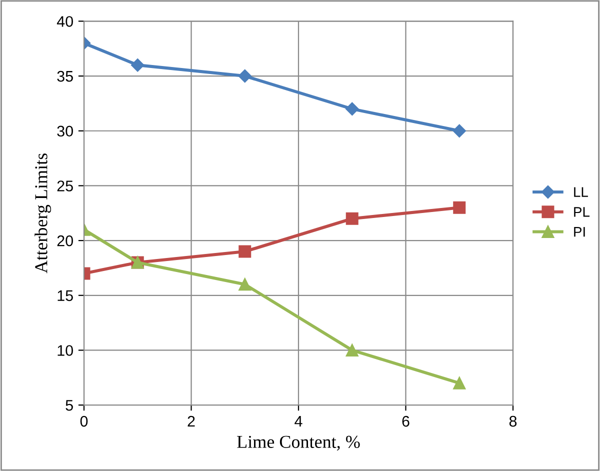 This screenshot has width=600, height=471. What do you see at coordinates (298, 443) in the screenshot?
I see `x-axis-title: Lime Content, %` at bounding box center [298, 443].